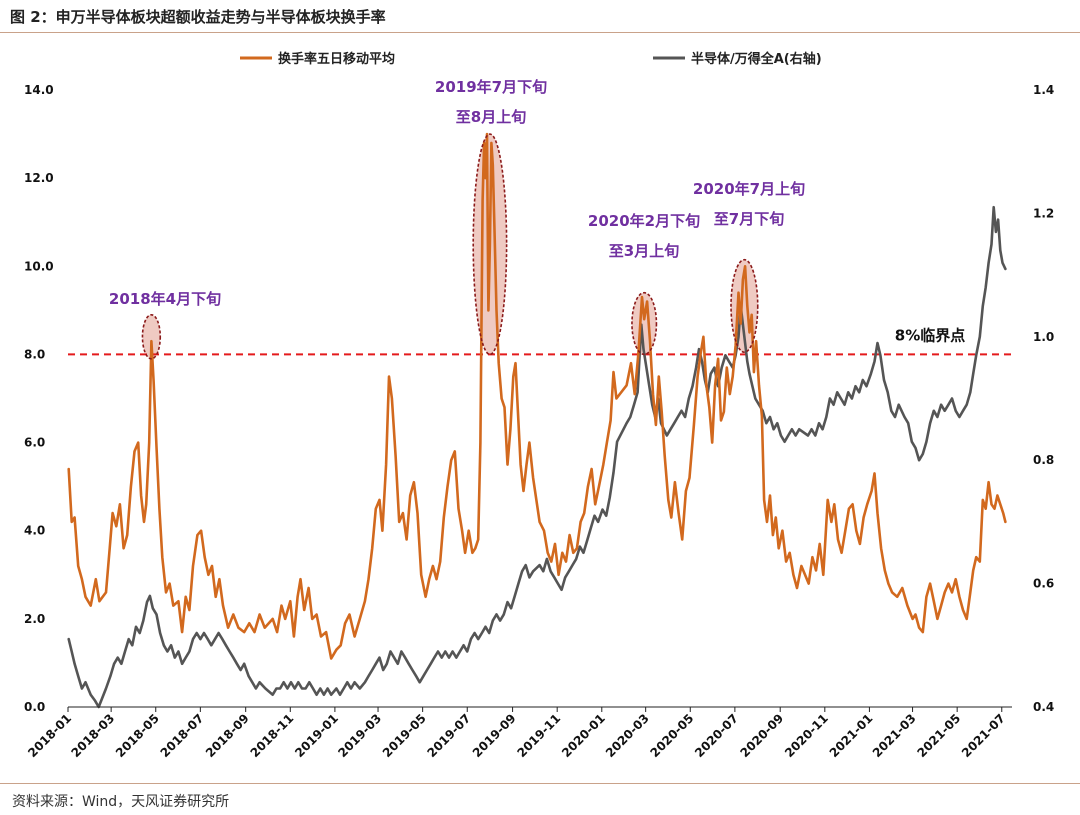 The width and height of the screenshot is (1080, 815). What do you see at coordinates (39, 266) in the screenshot?
I see `y-left-tick-label: 10.0` at bounding box center [39, 266].